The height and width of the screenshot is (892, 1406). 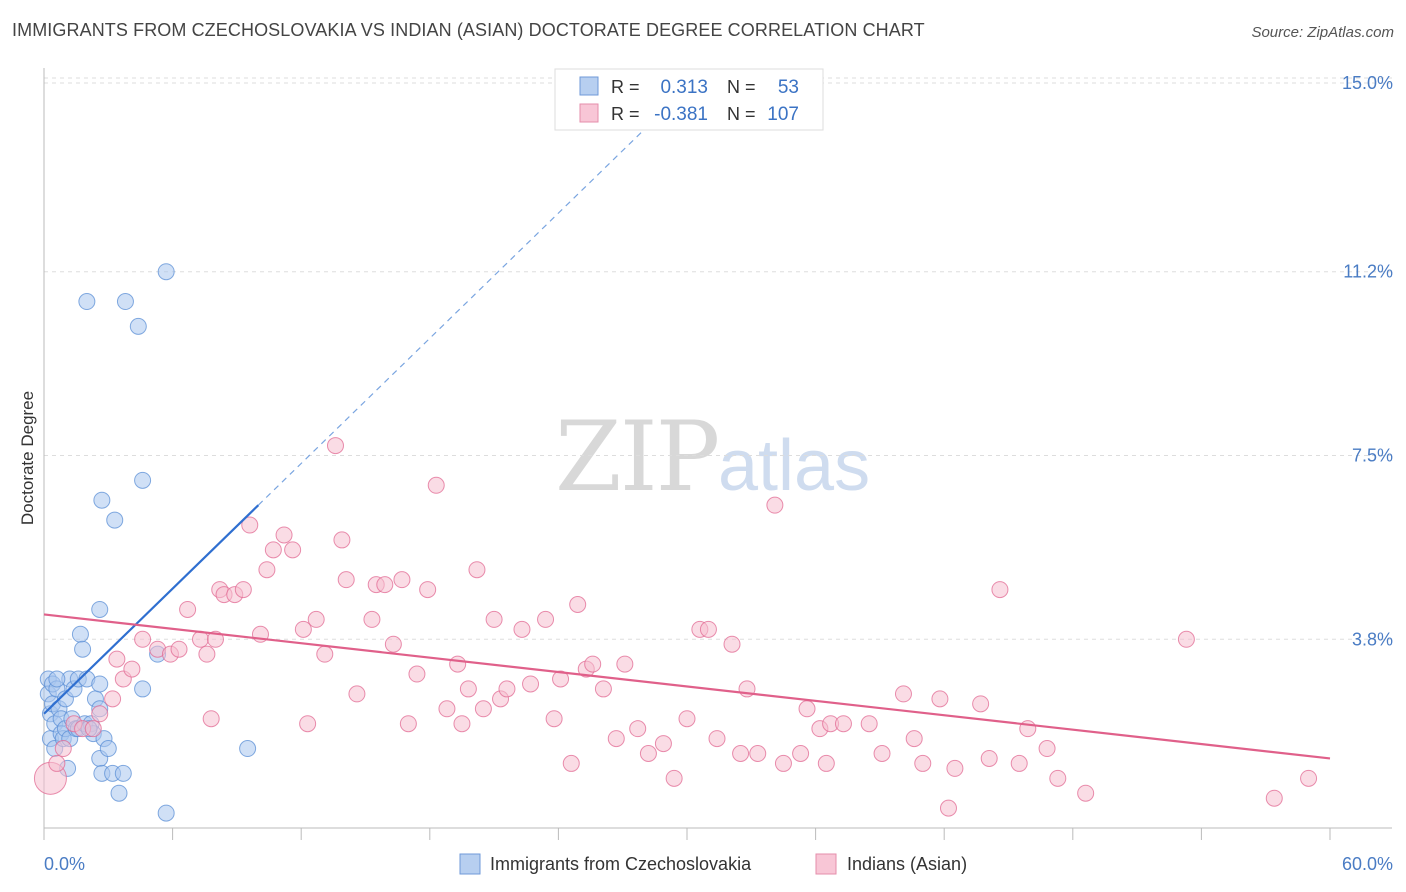 I want to click on legend-swatch-indians, so click(x=826, y=864).